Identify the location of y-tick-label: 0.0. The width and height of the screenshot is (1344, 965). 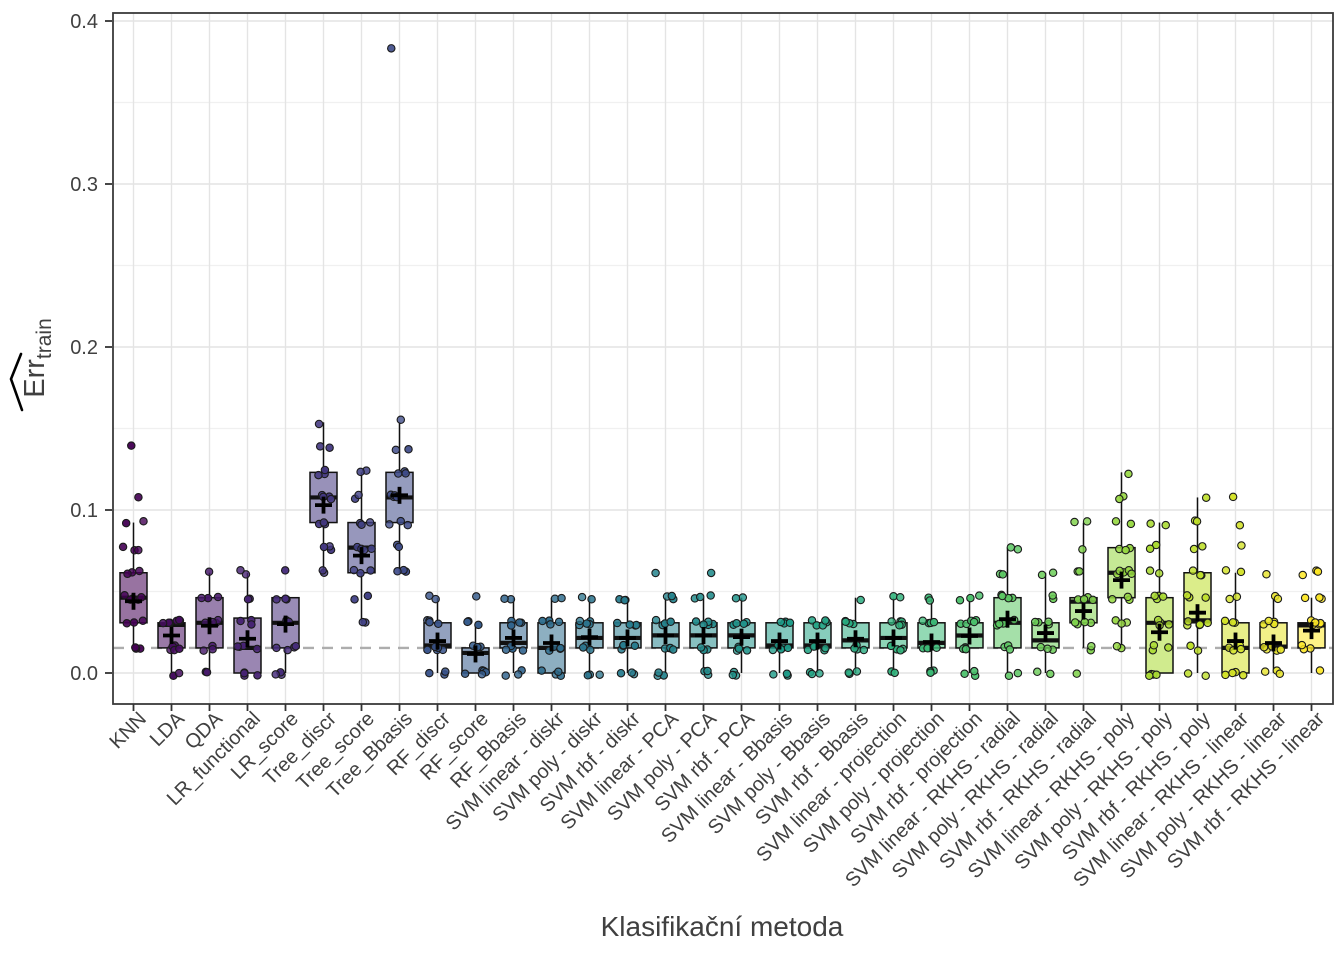
(84, 674).